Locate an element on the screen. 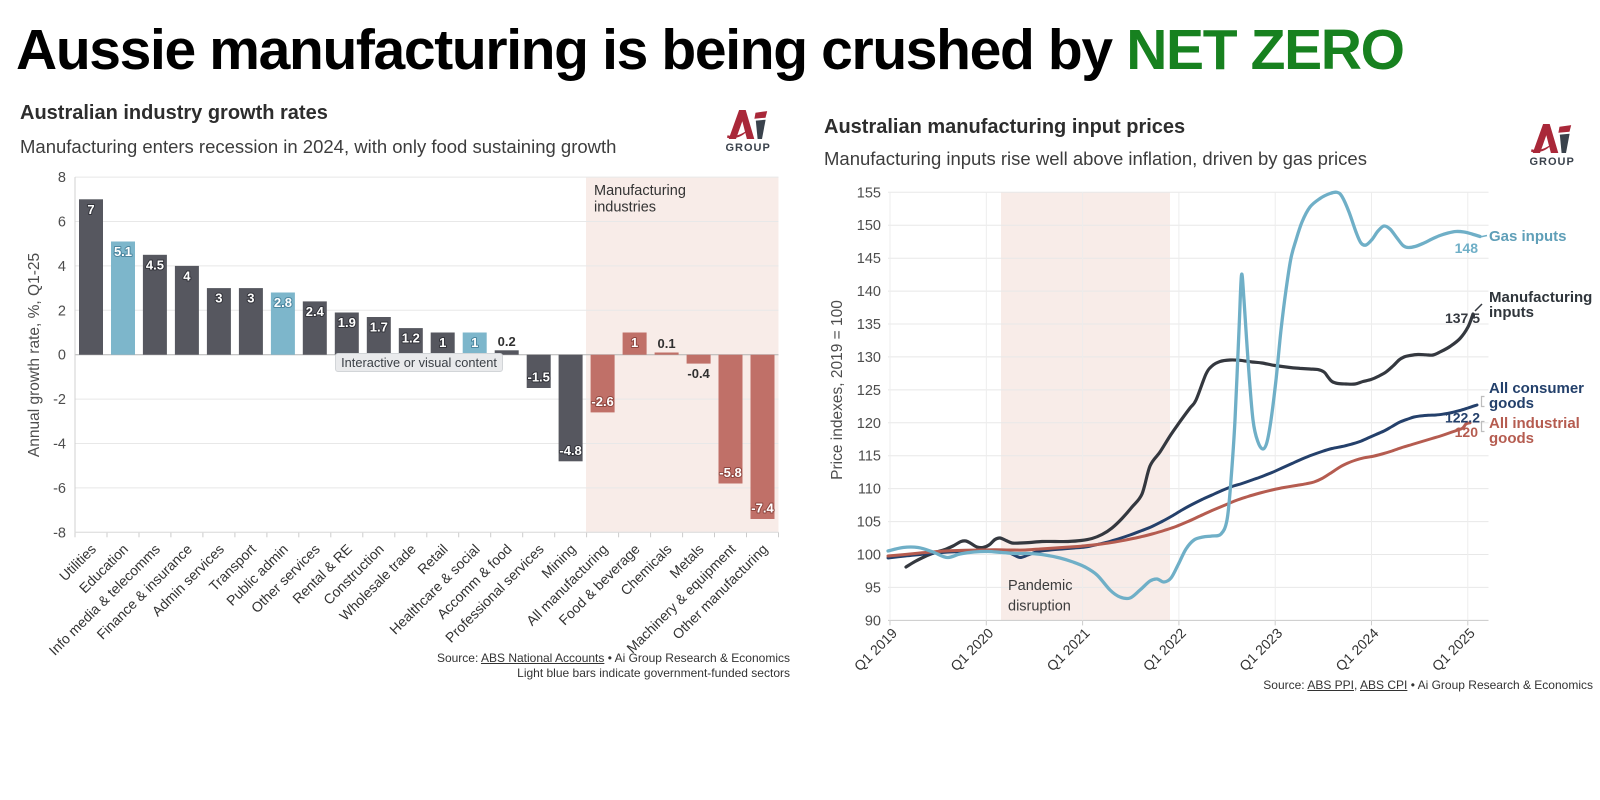 The height and width of the screenshot is (800, 1600). svg-text: -7.4 is located at coordinates (762, 508).